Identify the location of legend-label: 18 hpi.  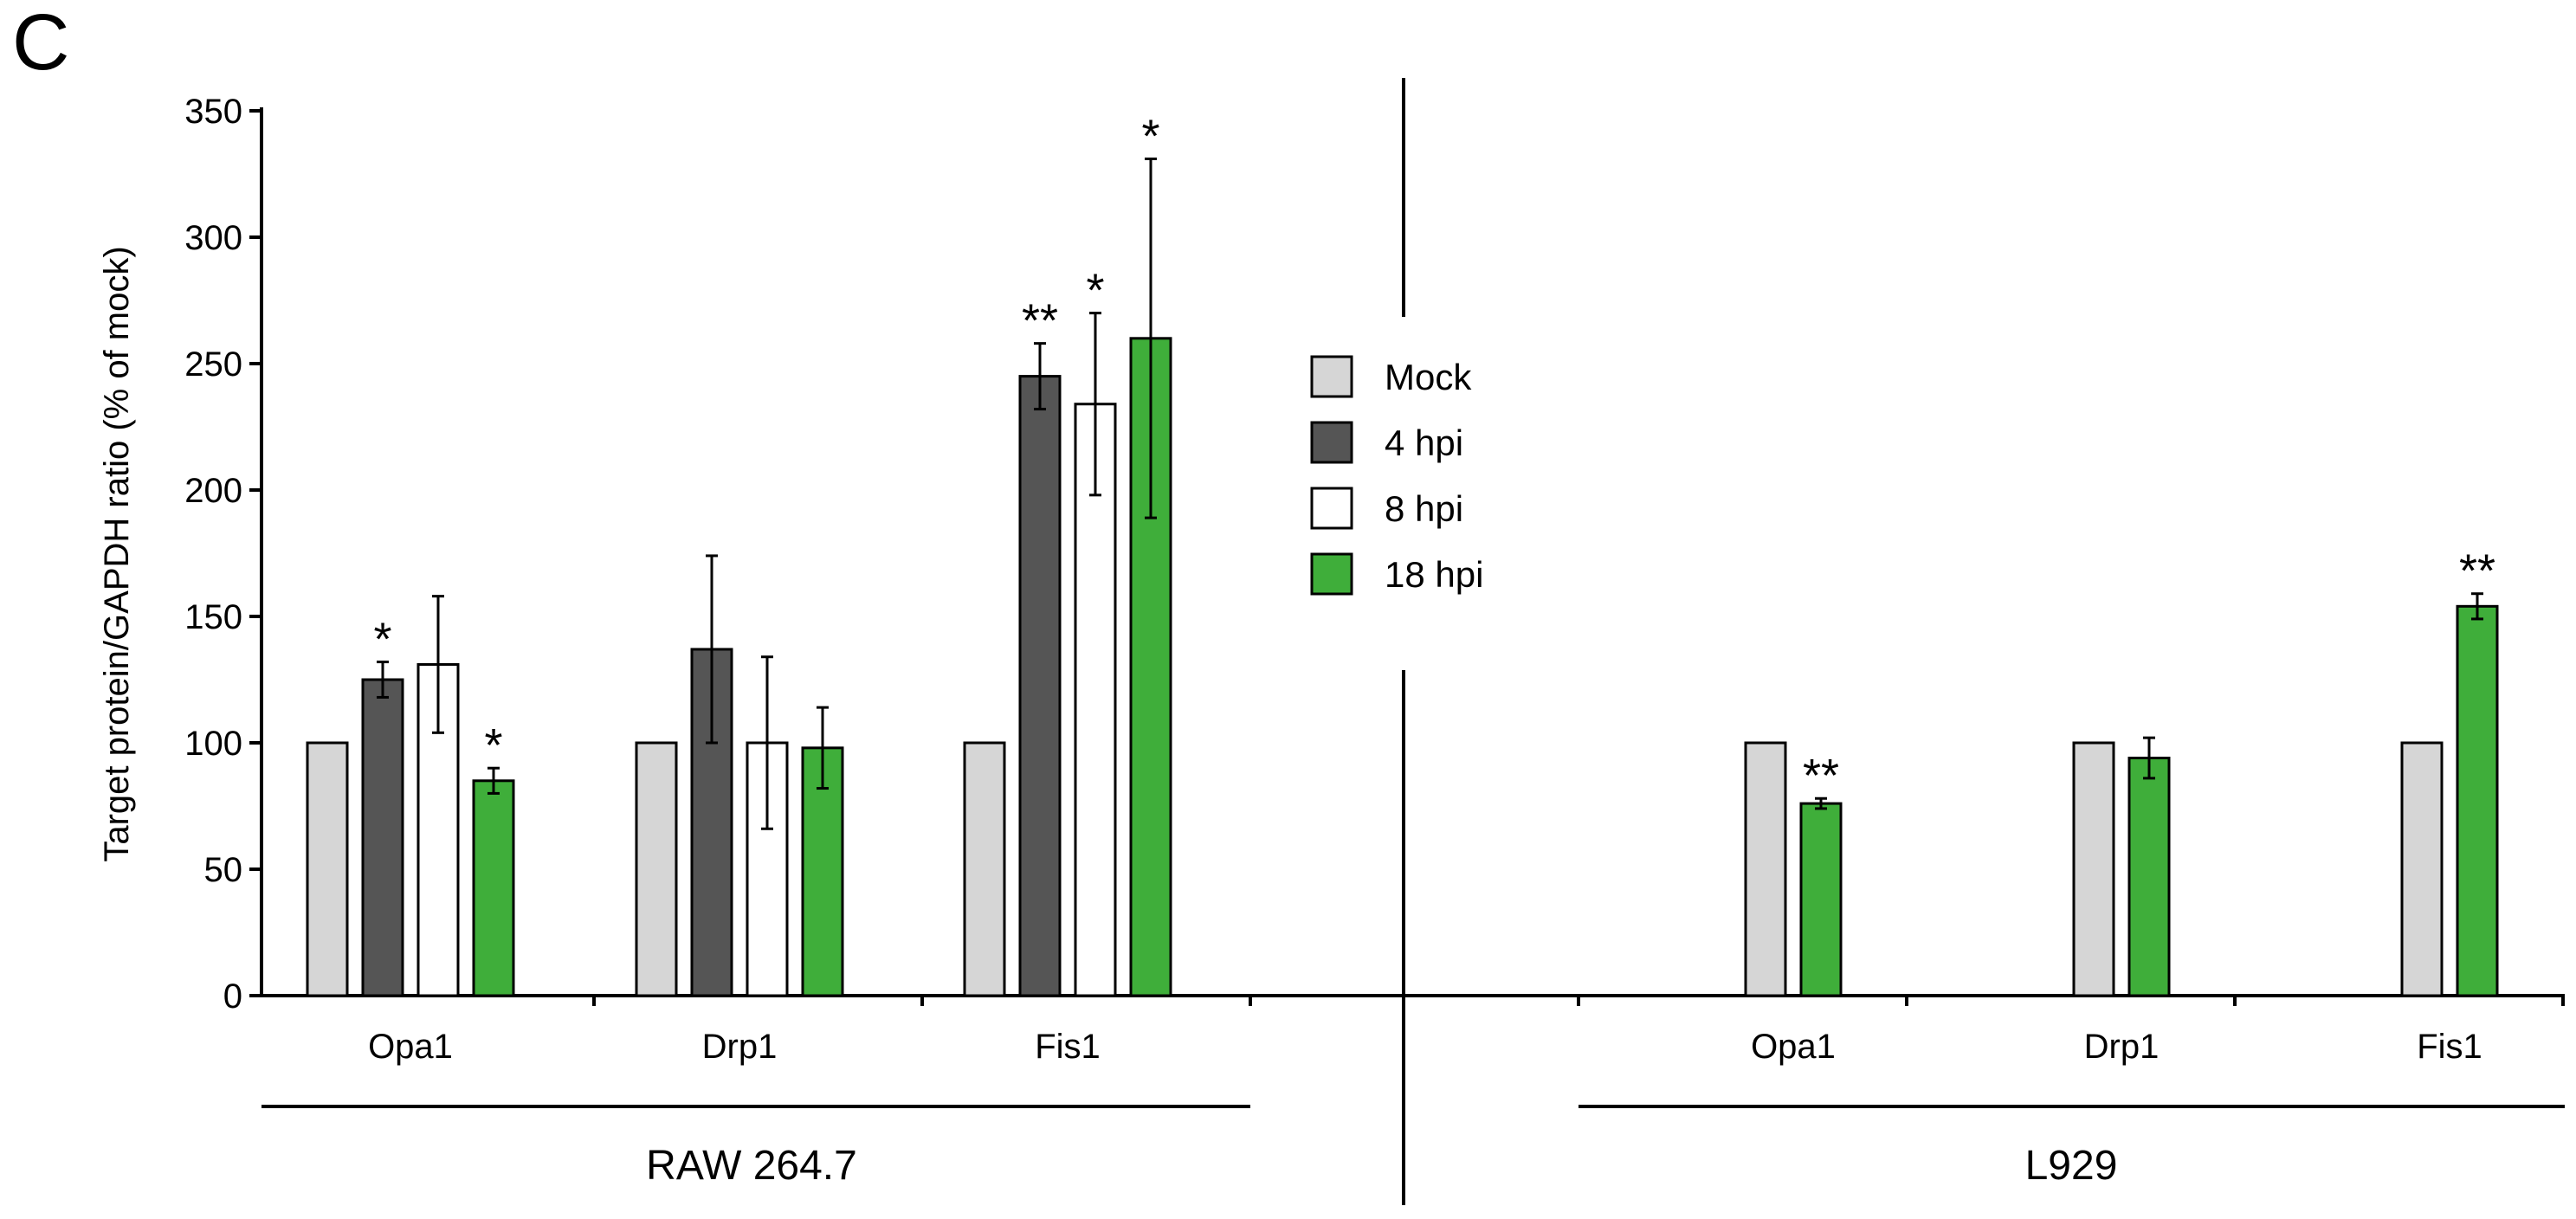
(1434, 575).